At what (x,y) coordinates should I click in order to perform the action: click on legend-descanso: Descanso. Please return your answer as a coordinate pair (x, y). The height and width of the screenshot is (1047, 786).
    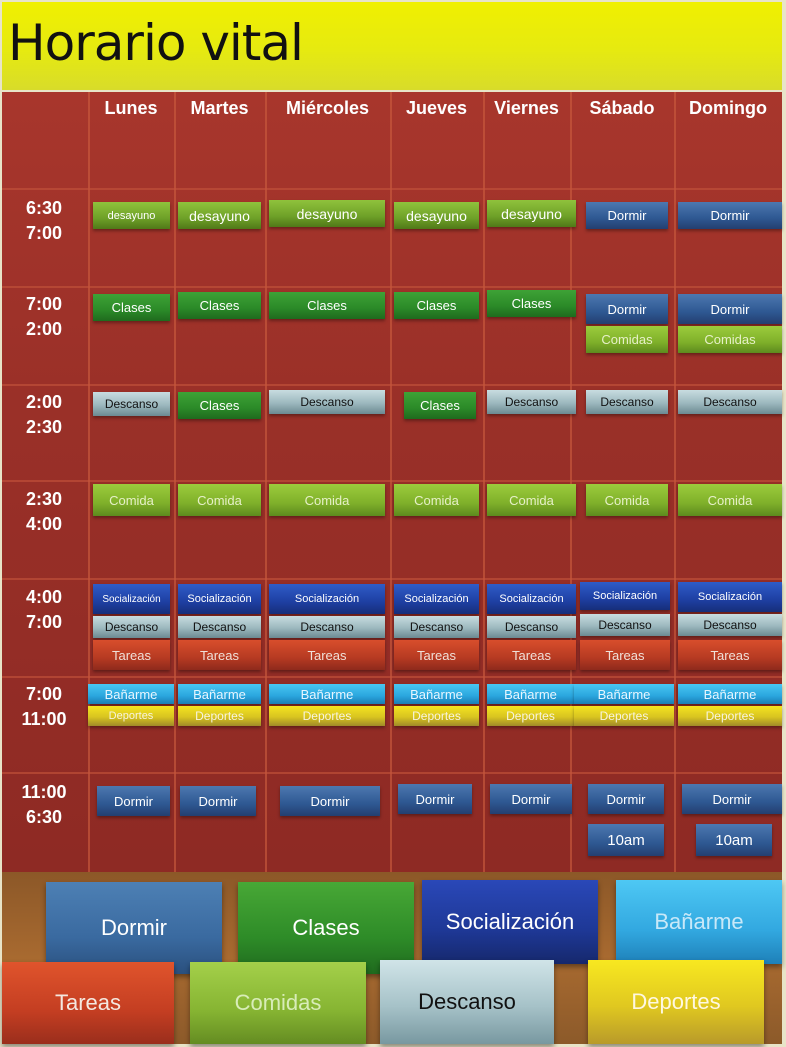
    Looking at the image, I should click on (467, 1002).